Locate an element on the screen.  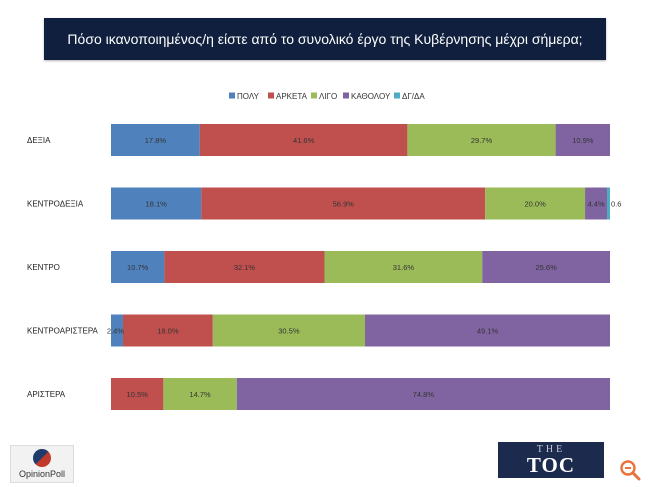
data-label: 14.7% is located at coordinates (200, 394).